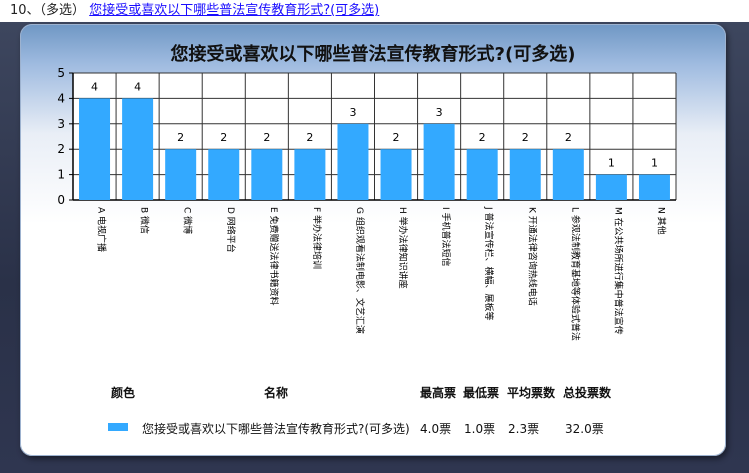  What do you see at coordinates (584, 429) in the screenshot?
I see `legend-total-value: 32.0票` at bounding box center [584, 429].